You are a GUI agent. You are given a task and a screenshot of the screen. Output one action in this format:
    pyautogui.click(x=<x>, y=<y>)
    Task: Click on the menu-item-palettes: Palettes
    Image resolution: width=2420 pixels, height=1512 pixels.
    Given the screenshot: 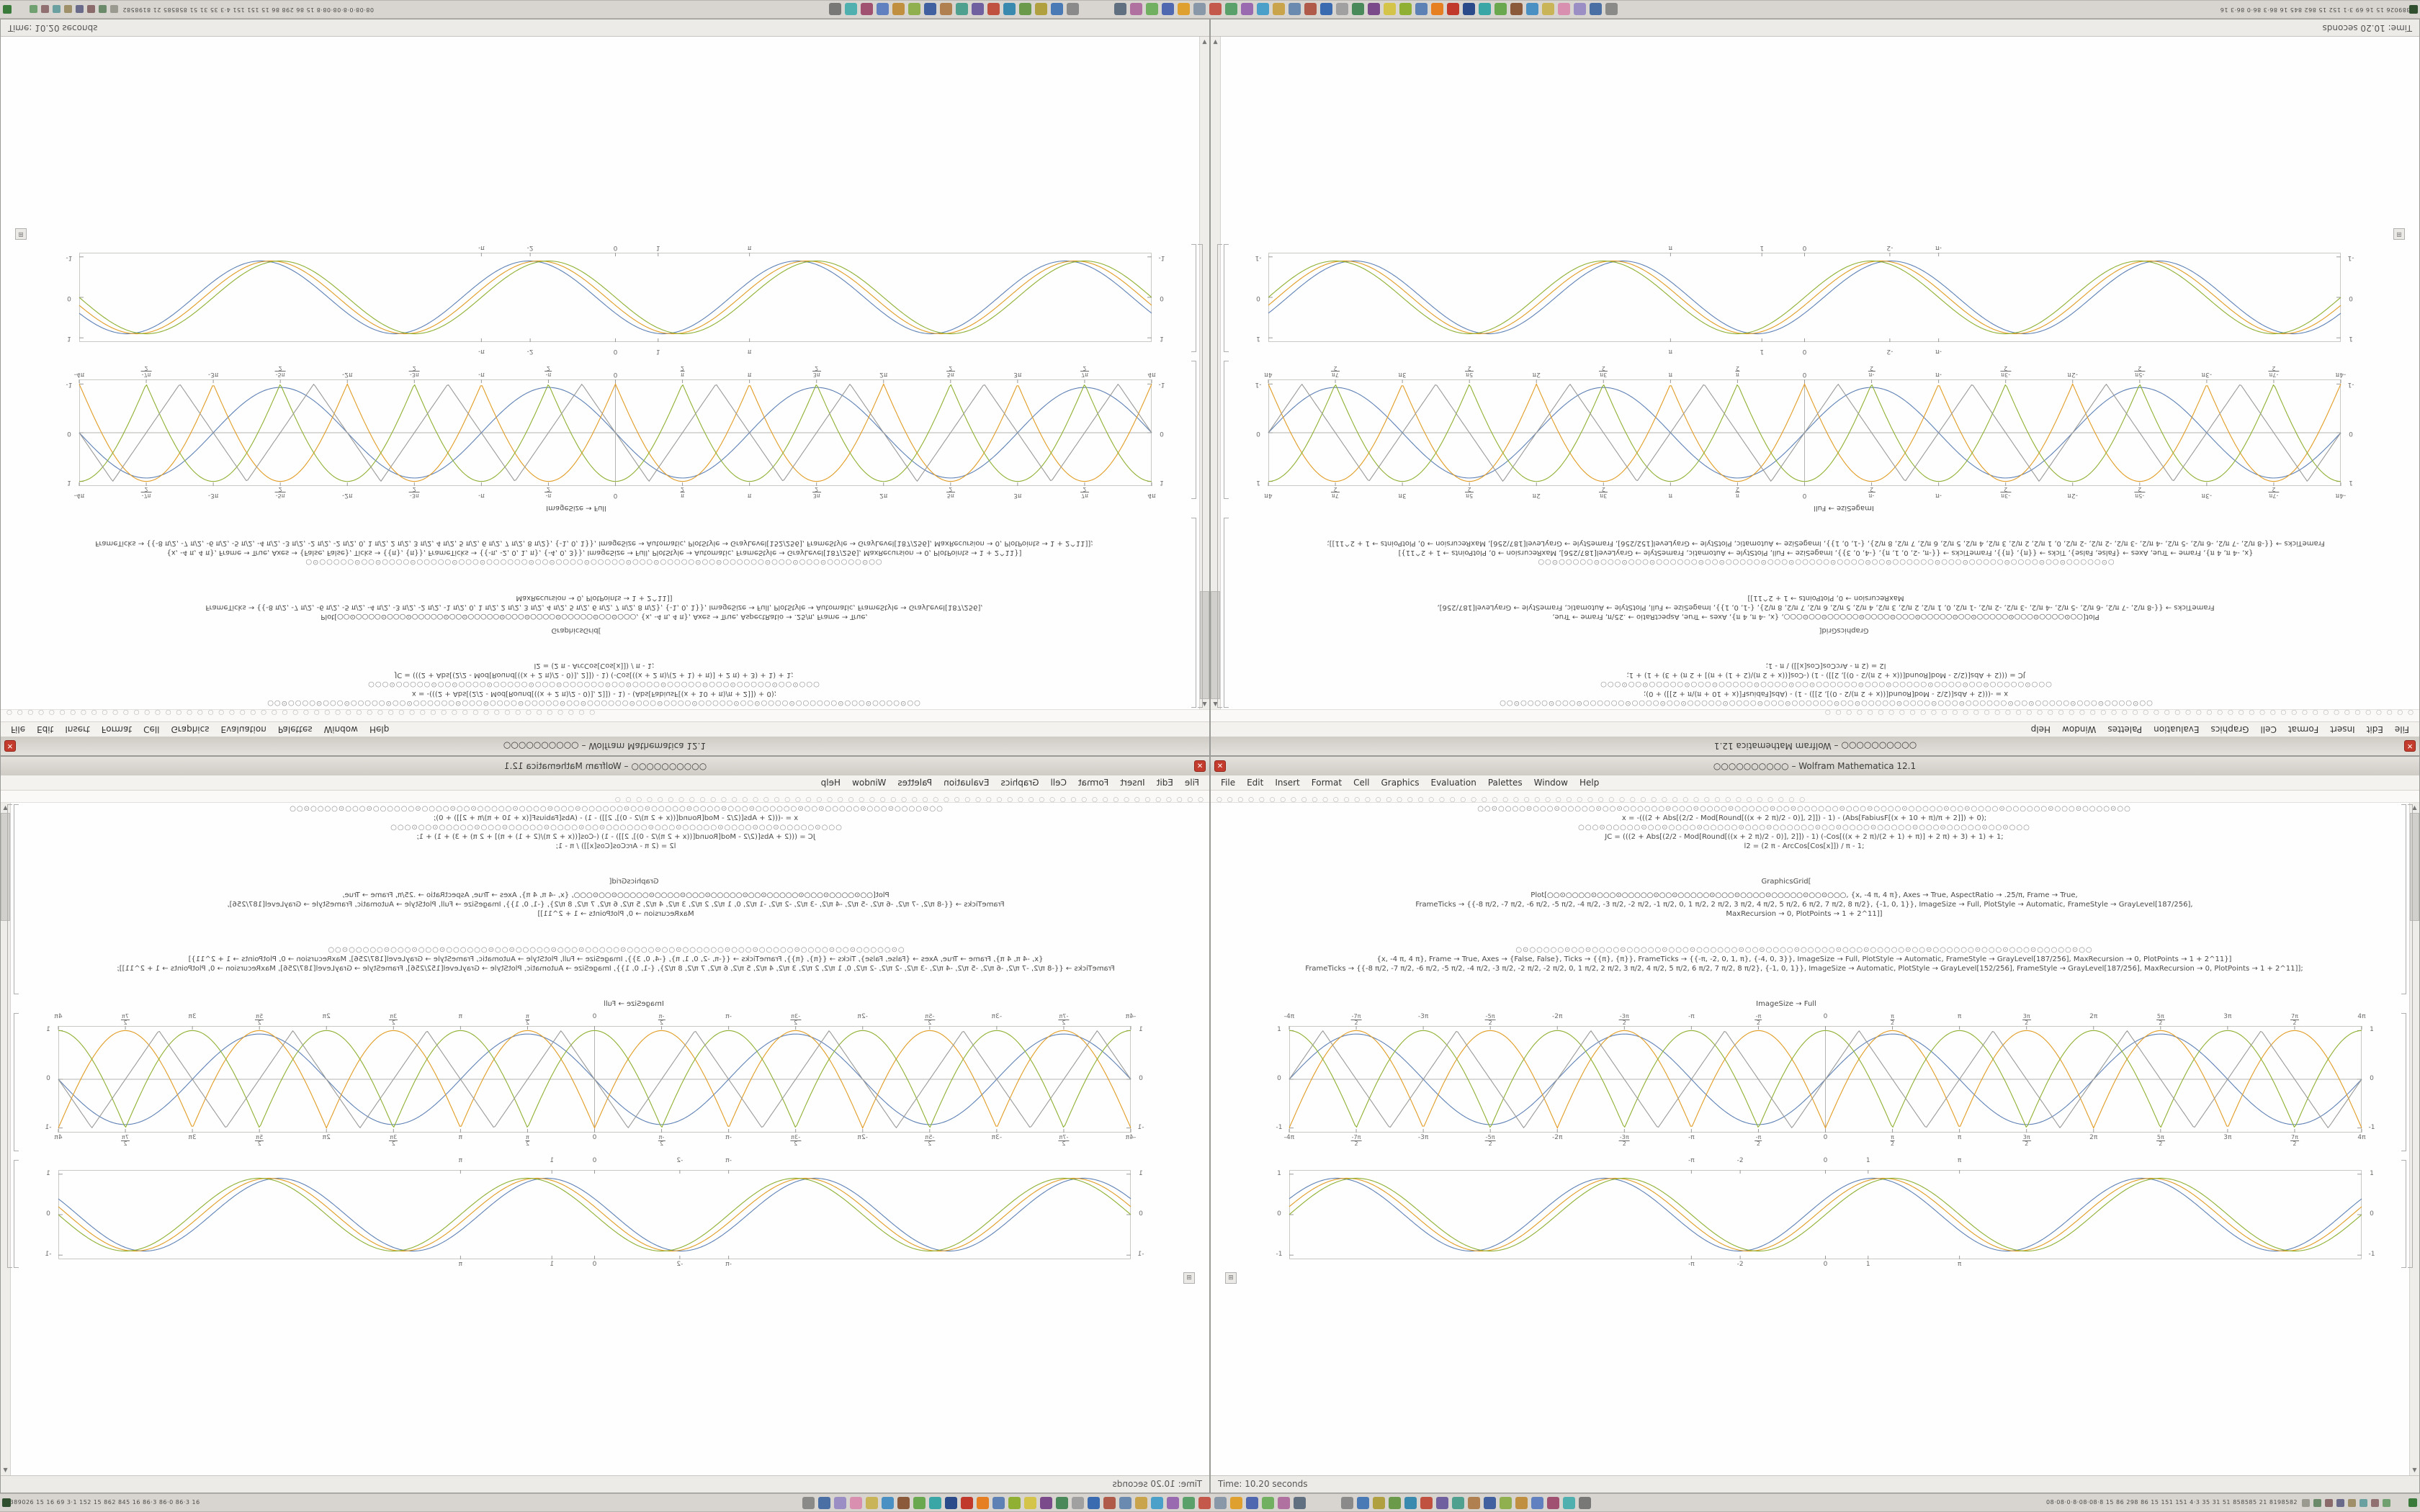 What is the action you would take?
    pyautogui.click(x=2125, y=729)
    